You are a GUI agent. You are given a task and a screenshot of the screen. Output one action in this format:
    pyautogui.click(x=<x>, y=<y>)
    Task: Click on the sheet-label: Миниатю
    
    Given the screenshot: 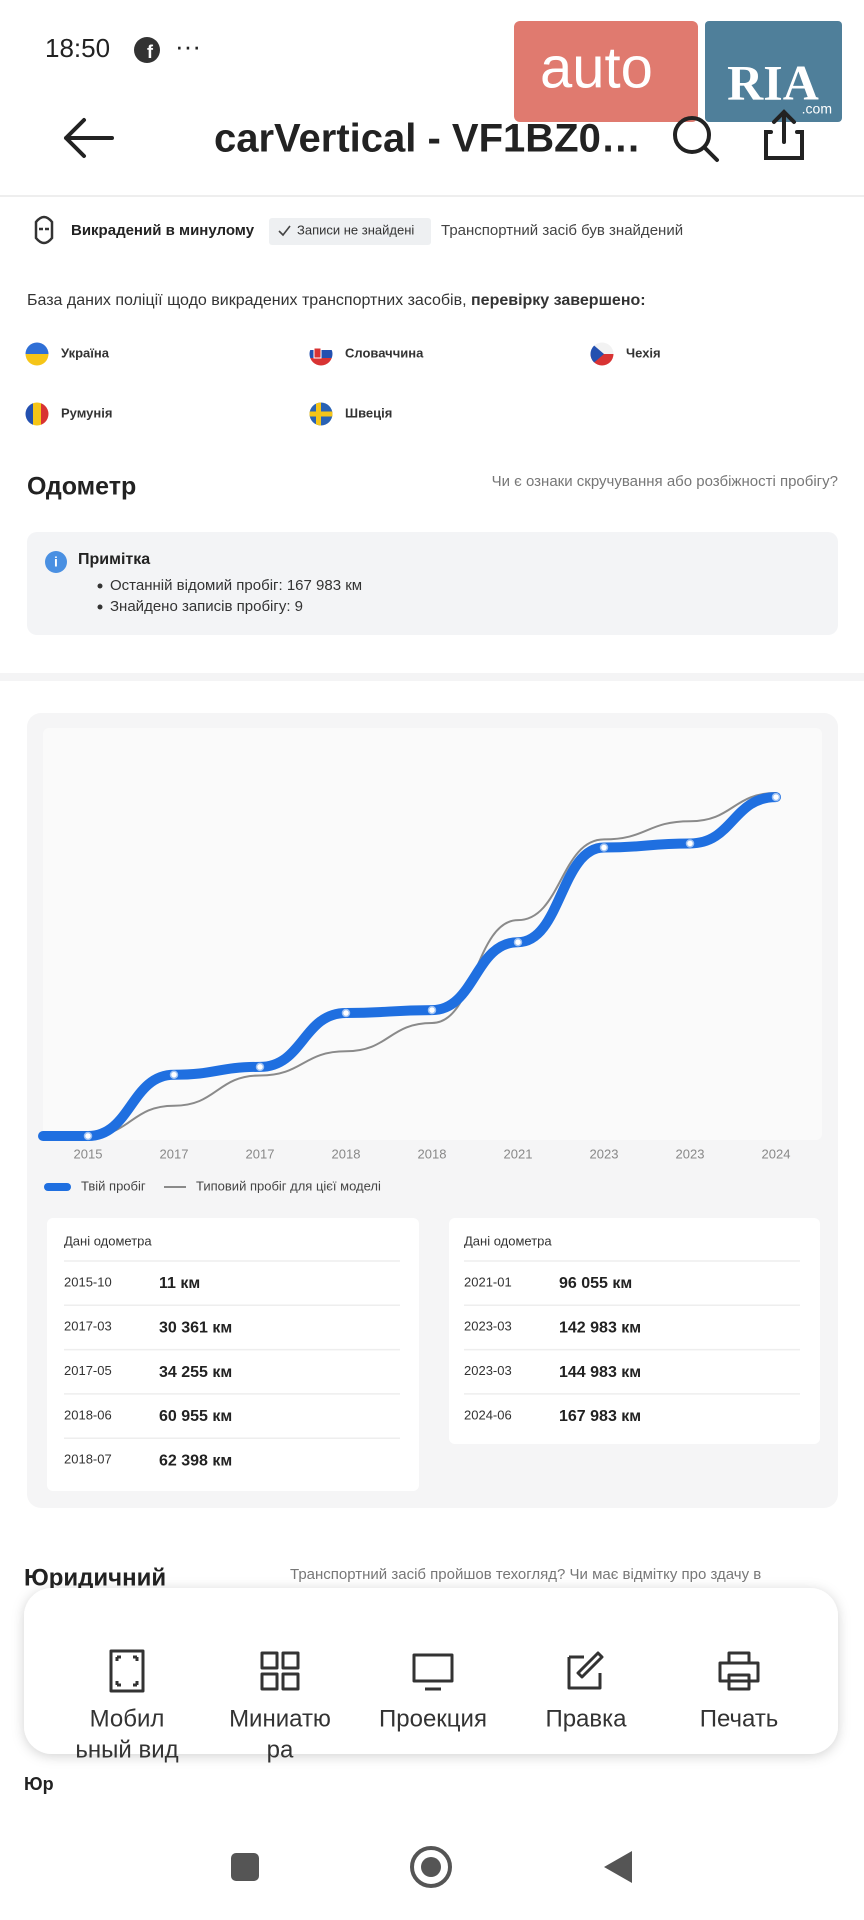 What is the action you would take?
    pyautogui.click(x=280, y=1718)
    